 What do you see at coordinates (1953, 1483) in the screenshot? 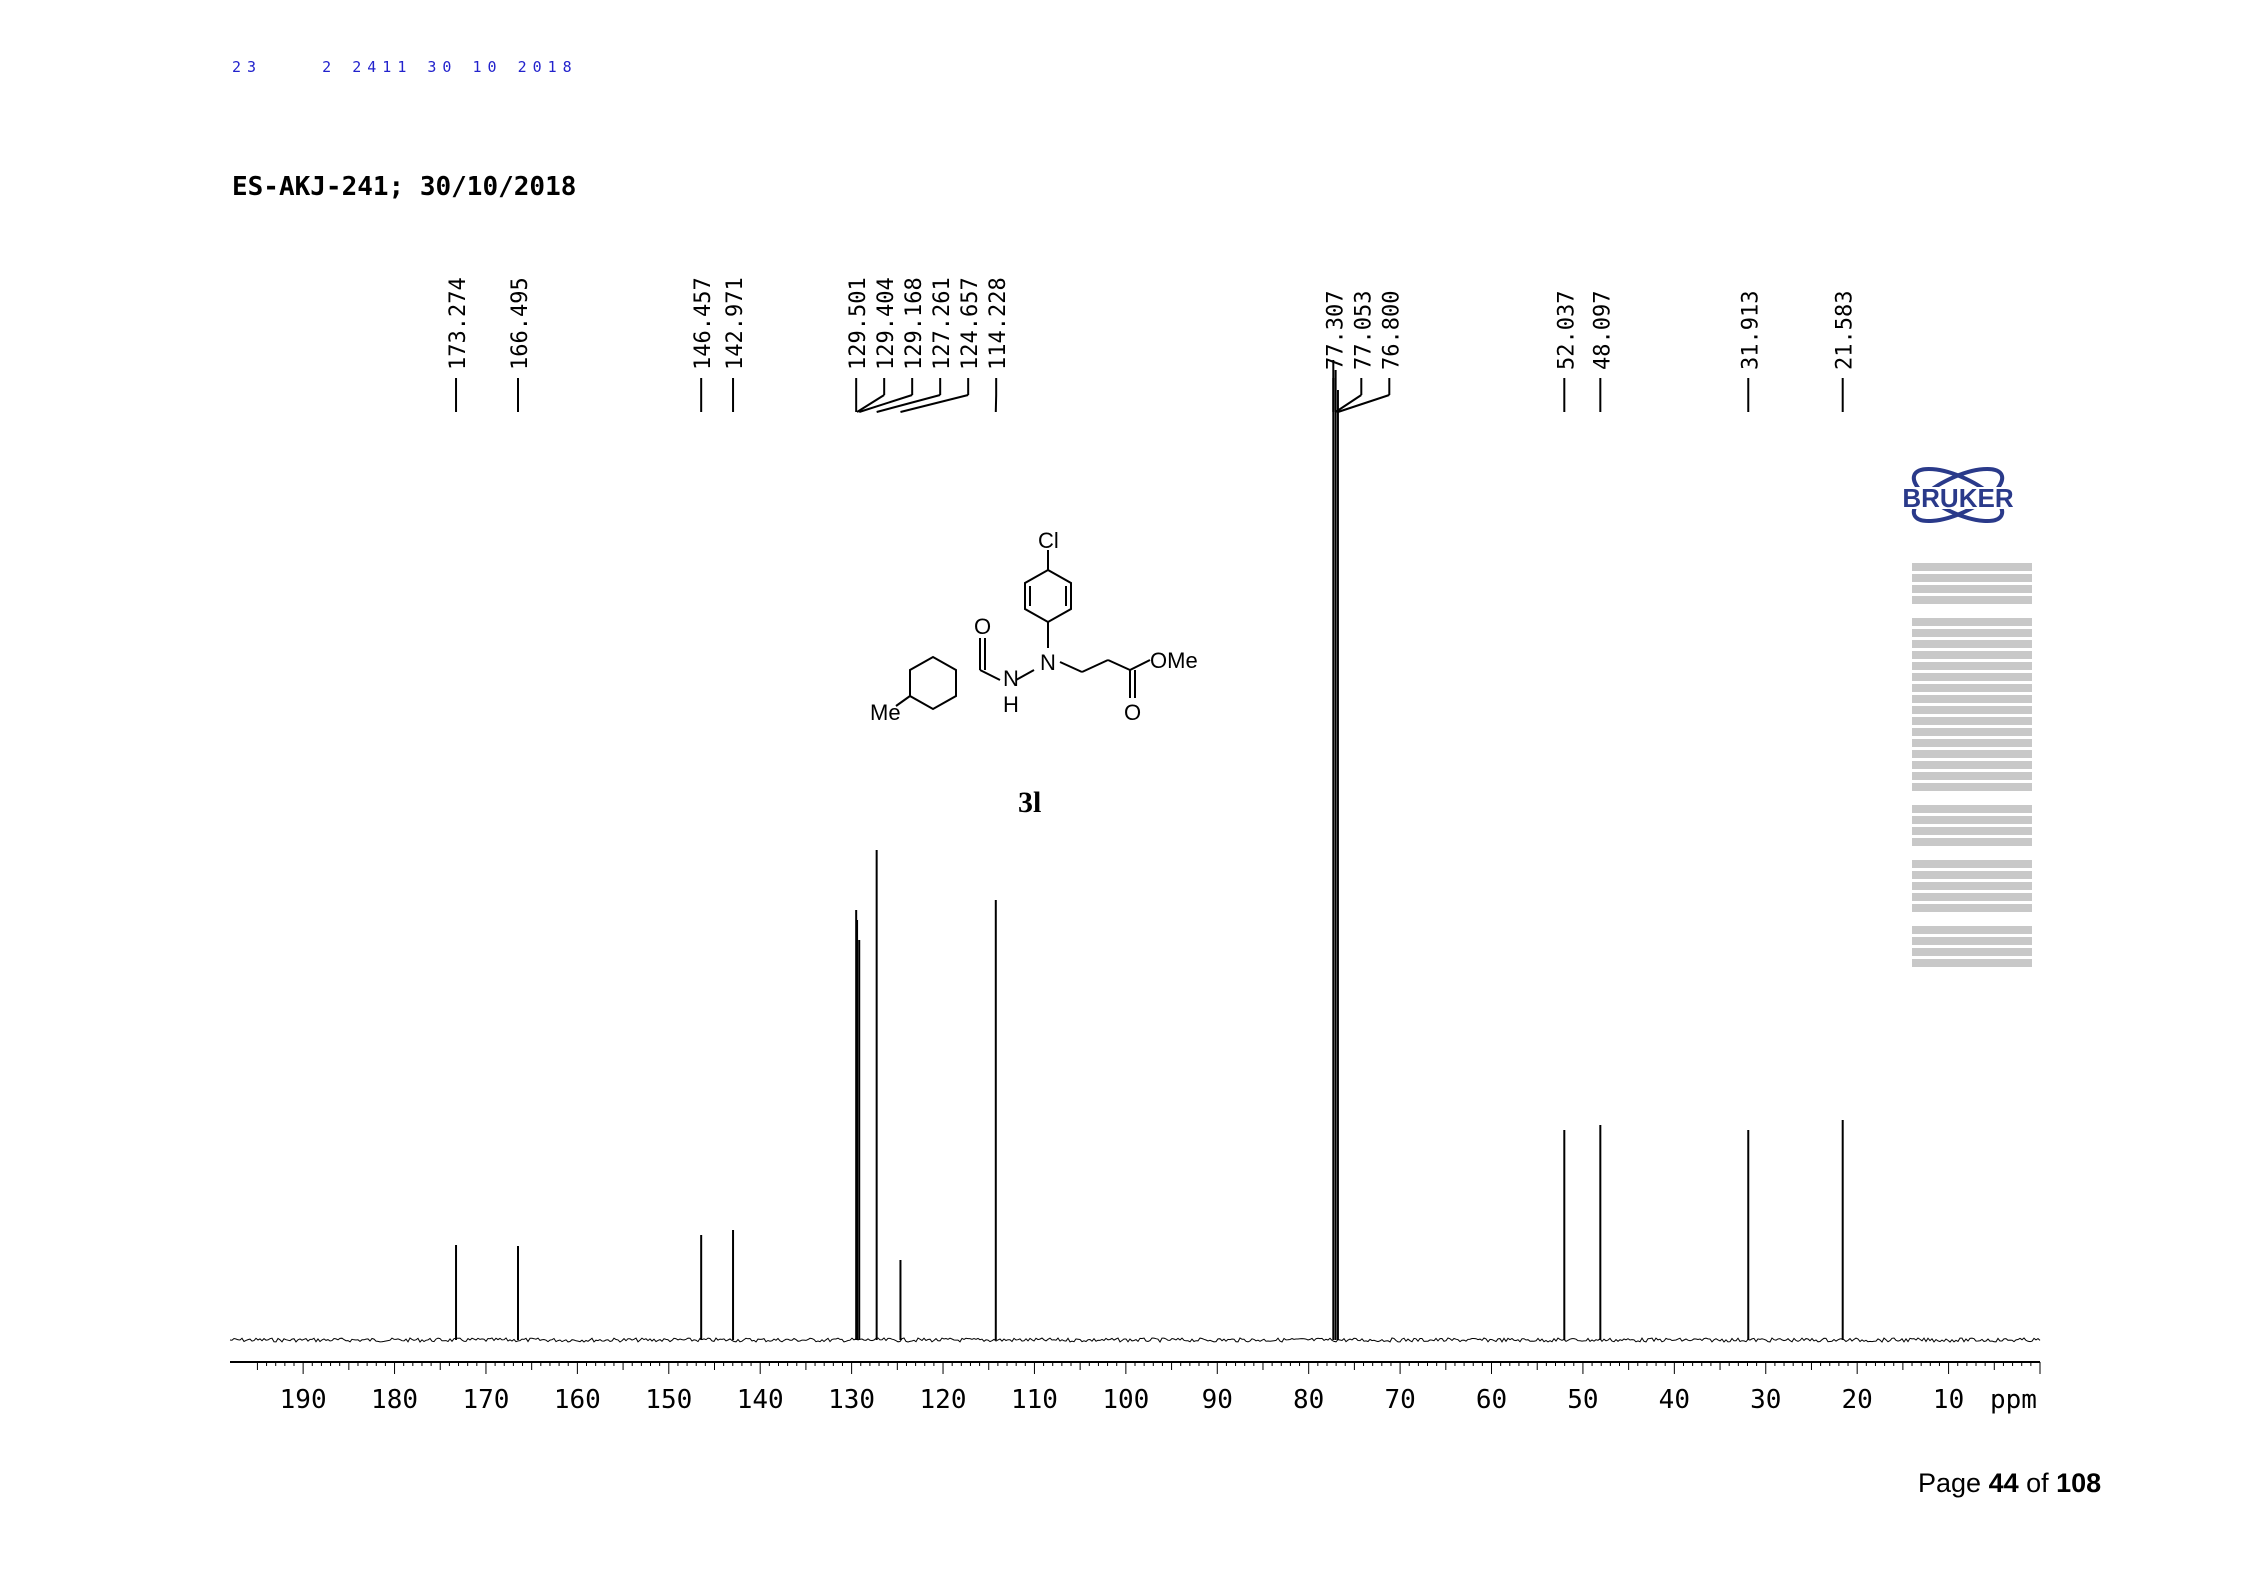
I see `page-prefix: Page` at bounding box center [1953, 1483].